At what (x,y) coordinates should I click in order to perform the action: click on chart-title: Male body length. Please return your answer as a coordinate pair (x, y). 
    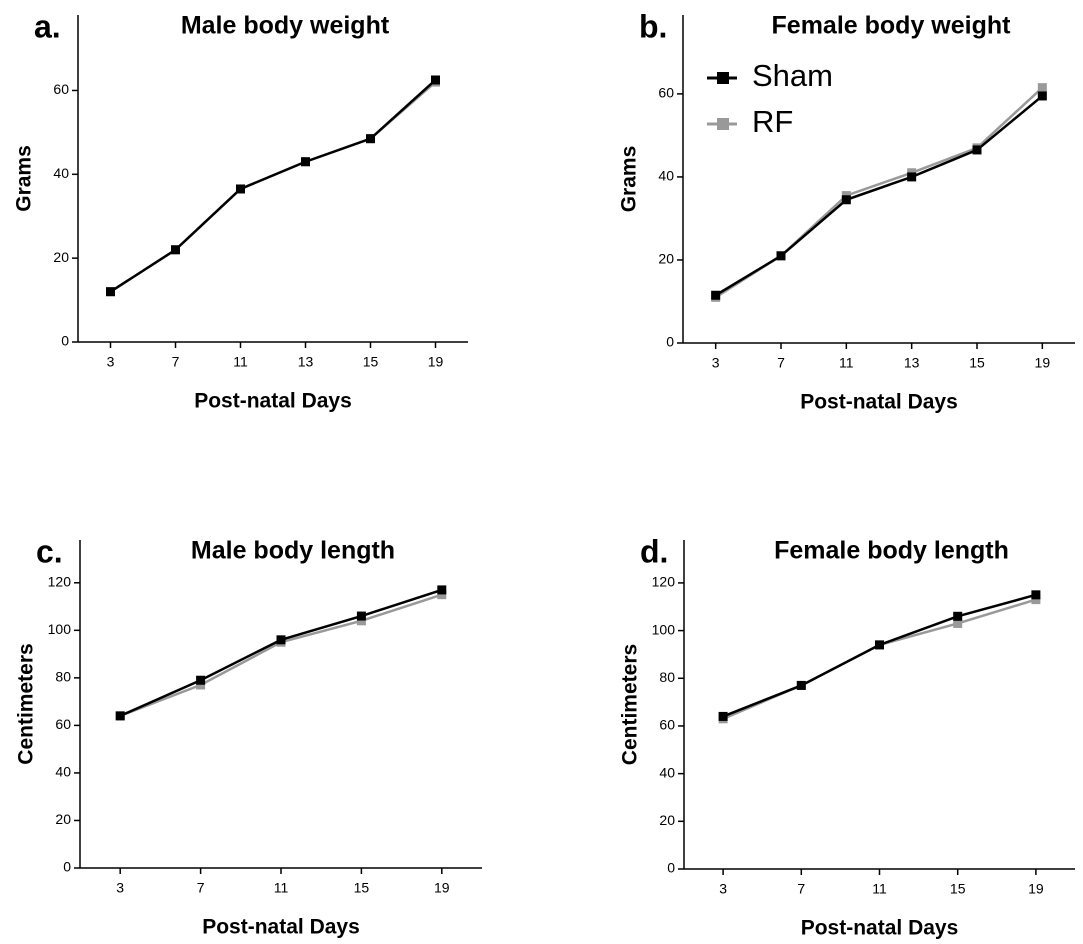
    Looking at the image, I should click on (293, 551).